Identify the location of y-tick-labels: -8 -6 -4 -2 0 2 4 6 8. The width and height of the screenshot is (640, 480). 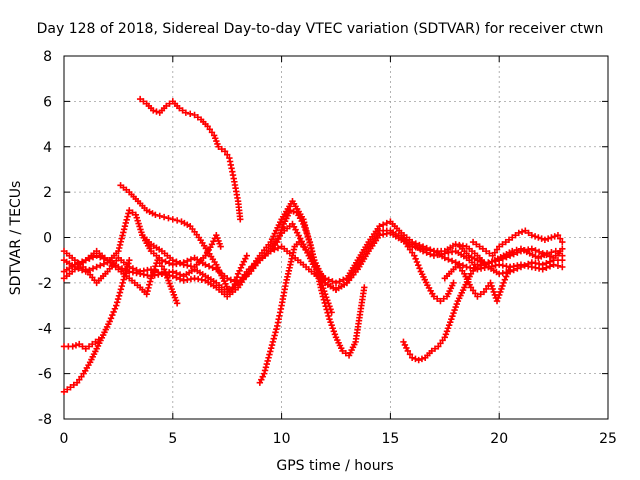
(45, 238).